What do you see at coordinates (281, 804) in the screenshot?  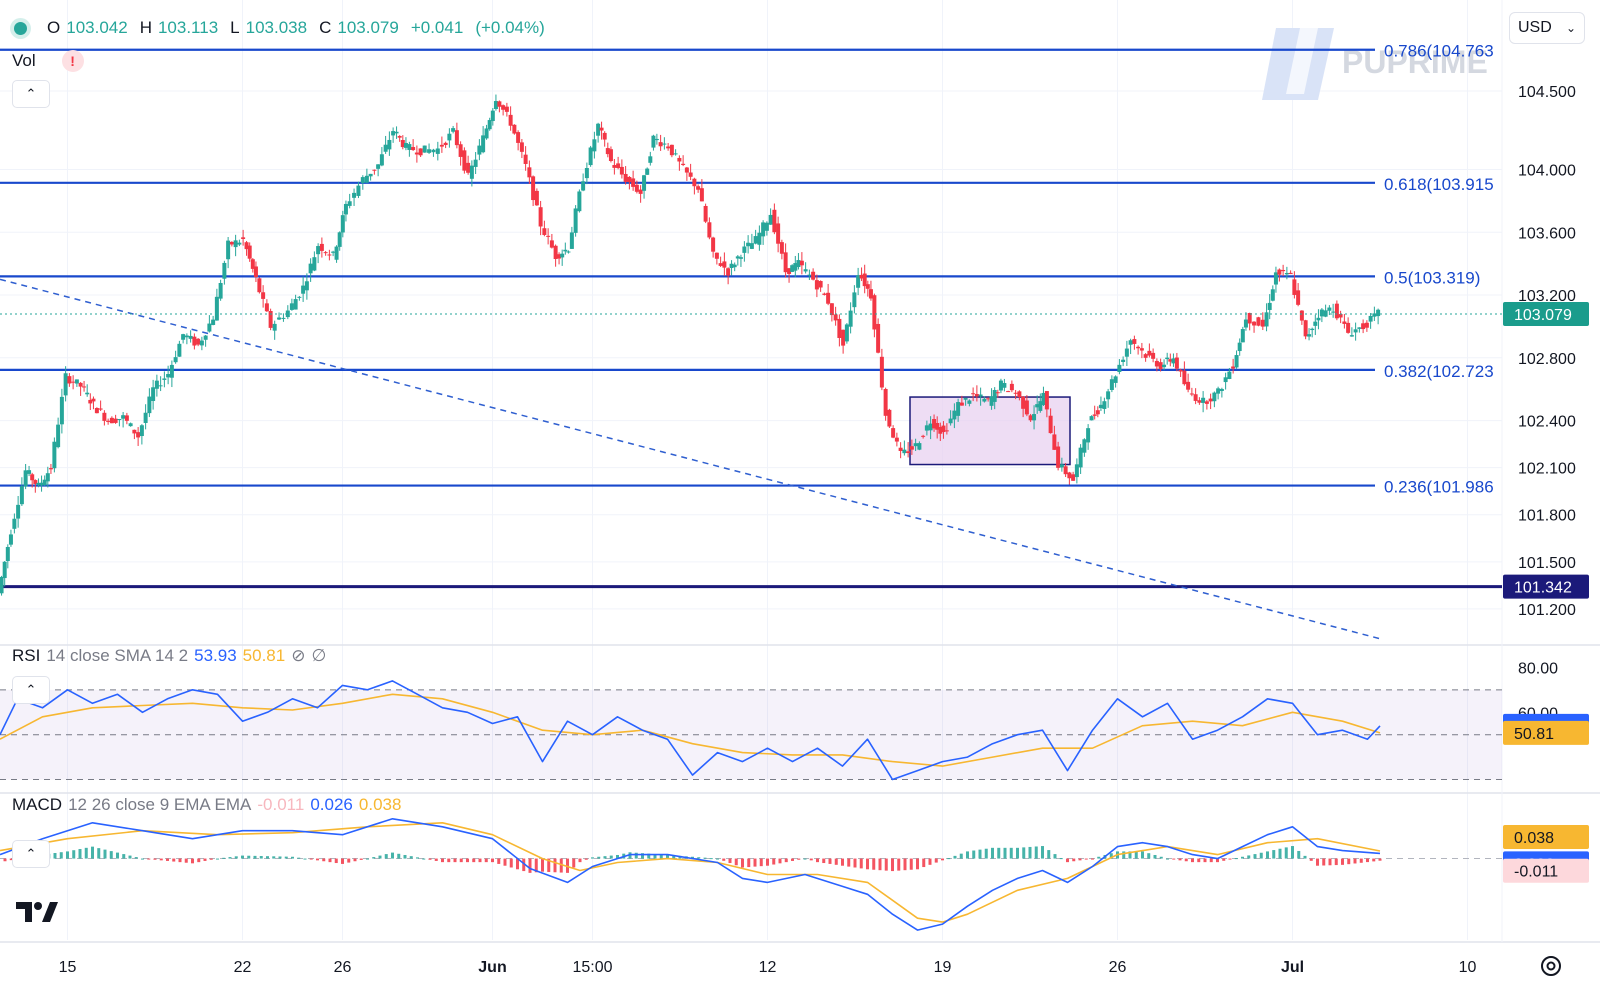 I see `macd-histogram-value: -0.011` at bounding box center [281, 804].